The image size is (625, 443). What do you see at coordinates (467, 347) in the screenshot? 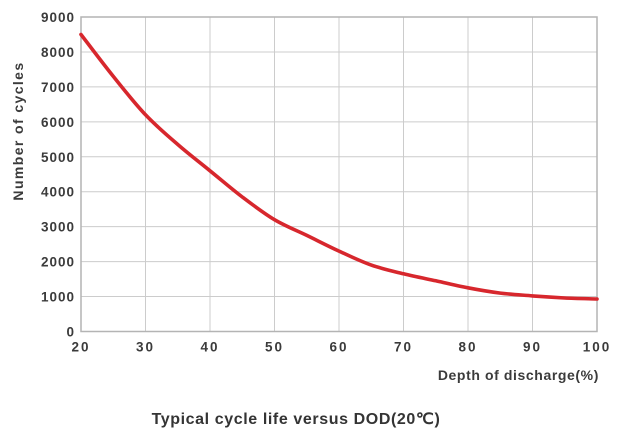
I see `x-tick-label: 80` at bounding box center [467, 347].